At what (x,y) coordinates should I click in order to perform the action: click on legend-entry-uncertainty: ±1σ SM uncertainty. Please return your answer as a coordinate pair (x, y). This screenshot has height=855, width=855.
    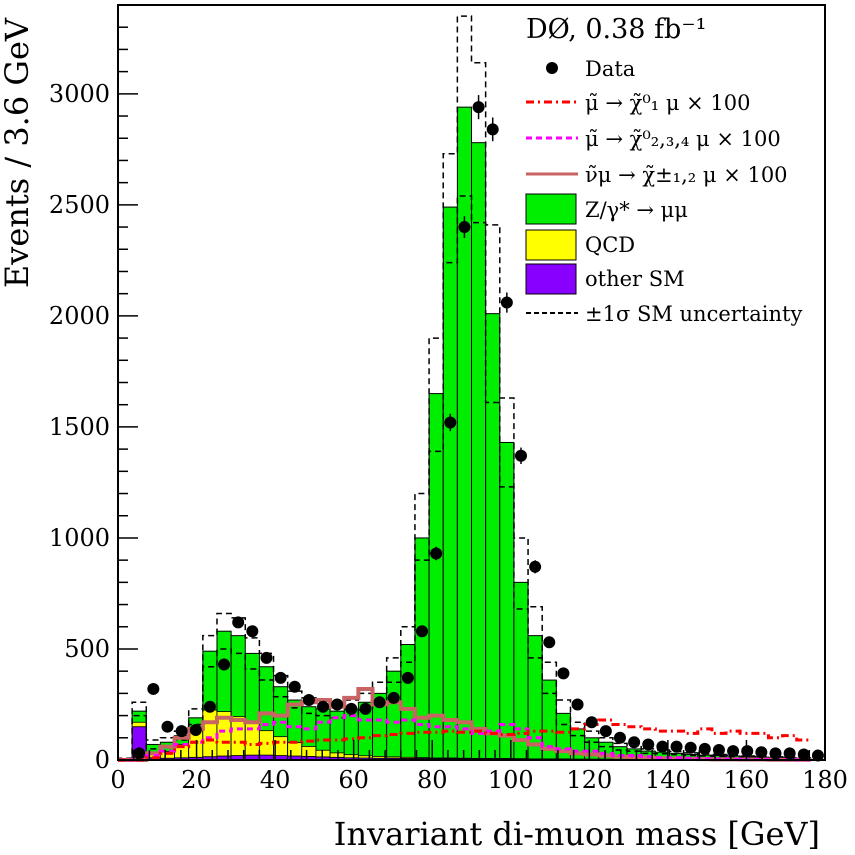
    Looking at the image, I should click on (664, 314).